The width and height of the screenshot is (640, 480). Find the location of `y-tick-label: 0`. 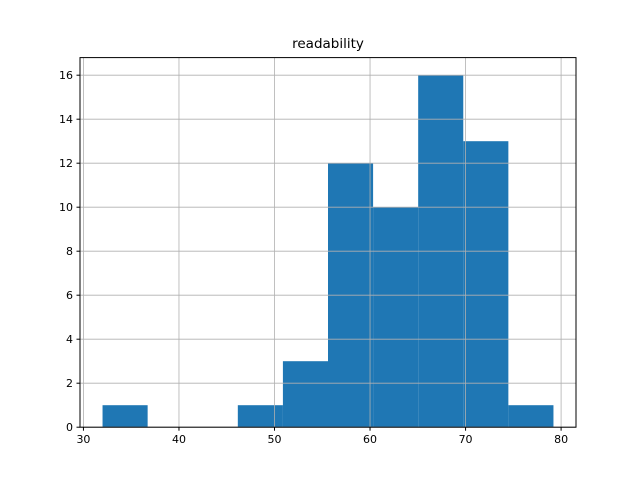

y-tick-label: 0 is located at coordinates (69, 427).